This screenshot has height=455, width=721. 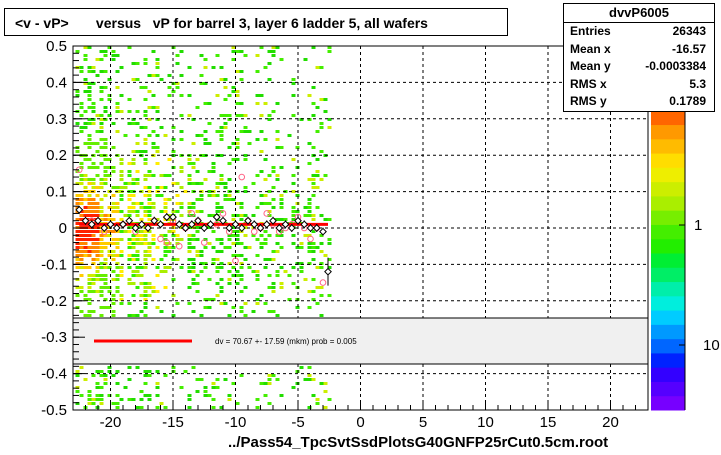 What do you see at coordinates (54, 337) in the screenshot?
I see `y-tick-label: -0.3` at bounding box center [54, 337].